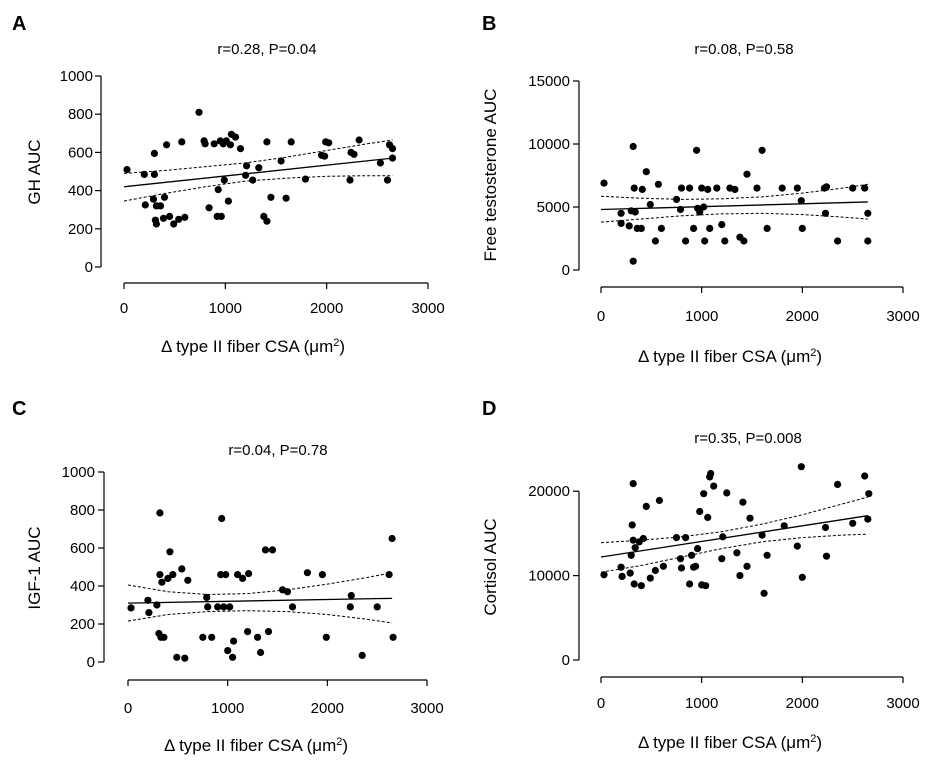 Image resolution: width=933 pixels, height=762 pixels. What do you see at coordinates (80, 152) in the screenshot?
I see `panel-a-y-tick-label: 600` at bounding box center [80, 152].